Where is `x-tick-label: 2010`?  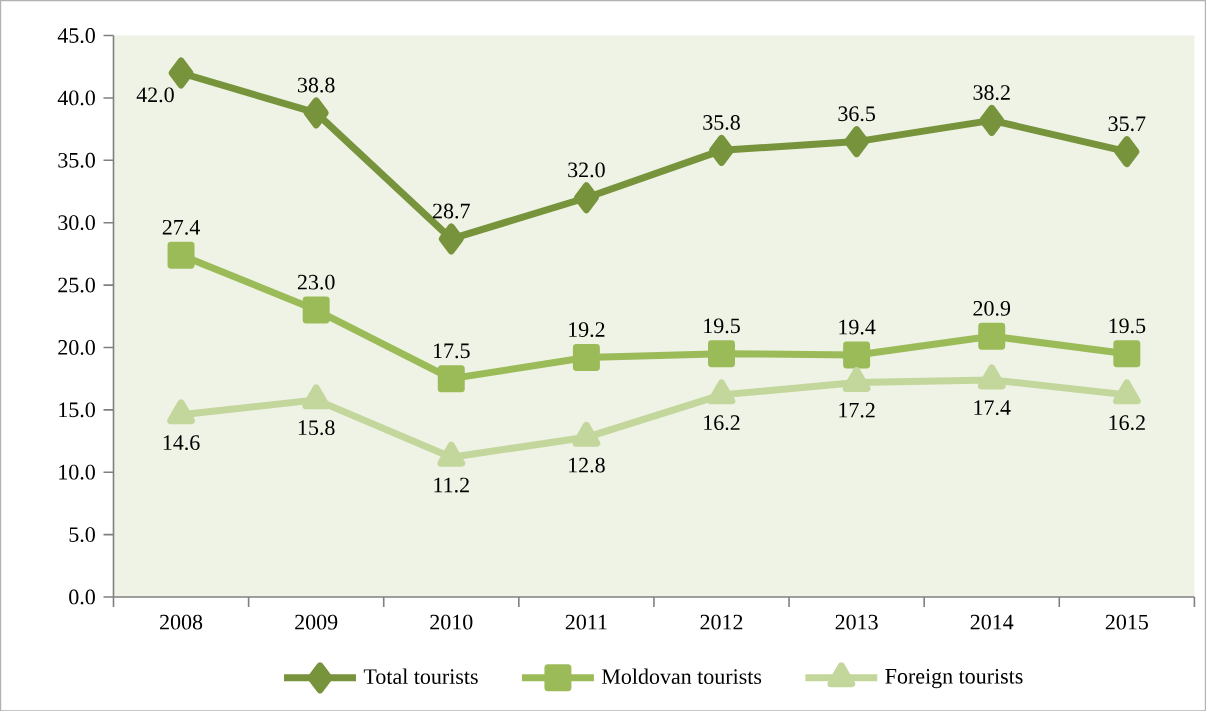 x-tick-label: 2010 is located at coordinates (451, 622).